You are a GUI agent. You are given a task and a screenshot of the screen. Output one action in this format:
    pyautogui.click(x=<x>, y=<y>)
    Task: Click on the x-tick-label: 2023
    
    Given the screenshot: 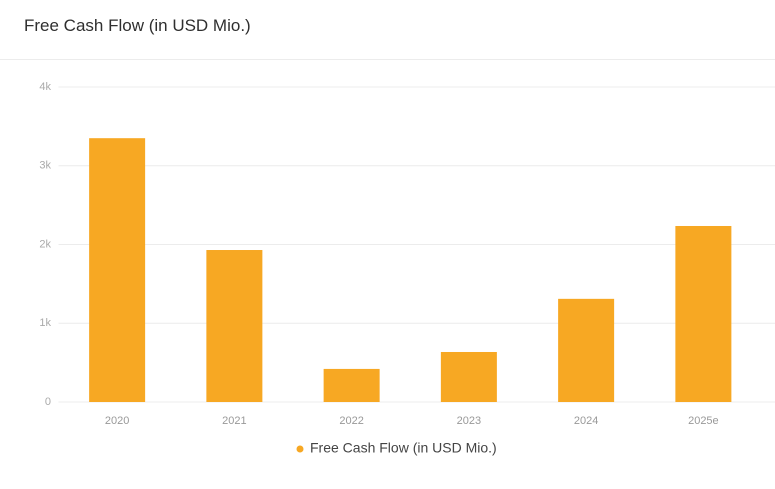 What is the action you would take?
    pyautogui.click(x=469, y=421)
    